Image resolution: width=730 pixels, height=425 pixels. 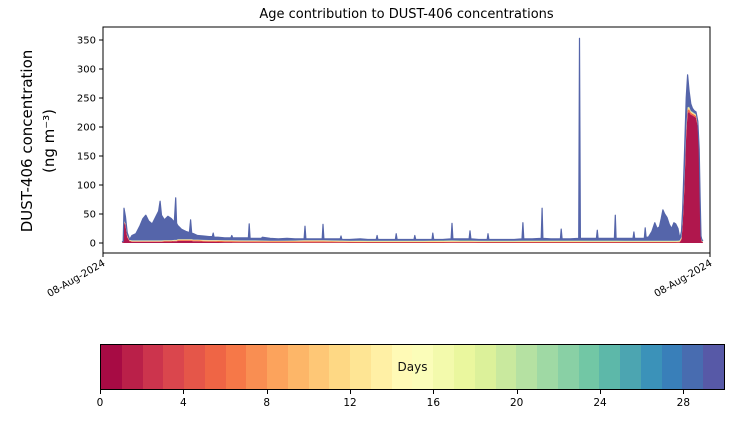 I want to click on colorbar-gradient, so click(x=412, y=367).